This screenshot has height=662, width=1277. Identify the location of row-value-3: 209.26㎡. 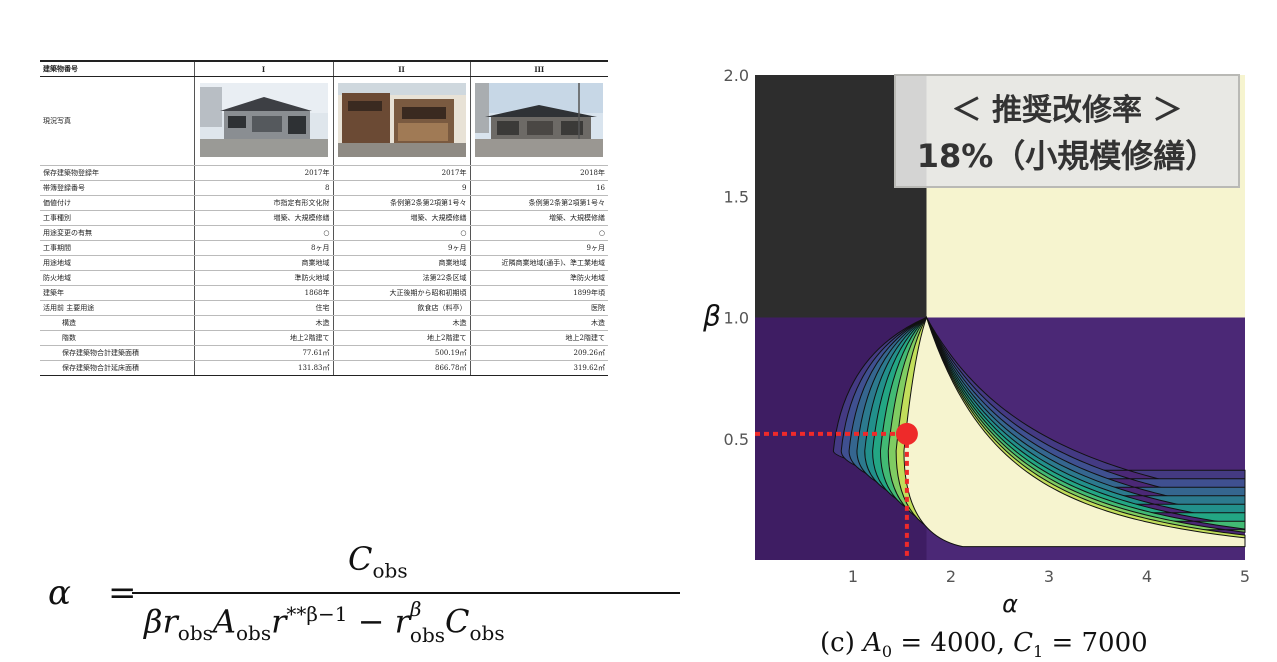
(538, 353).